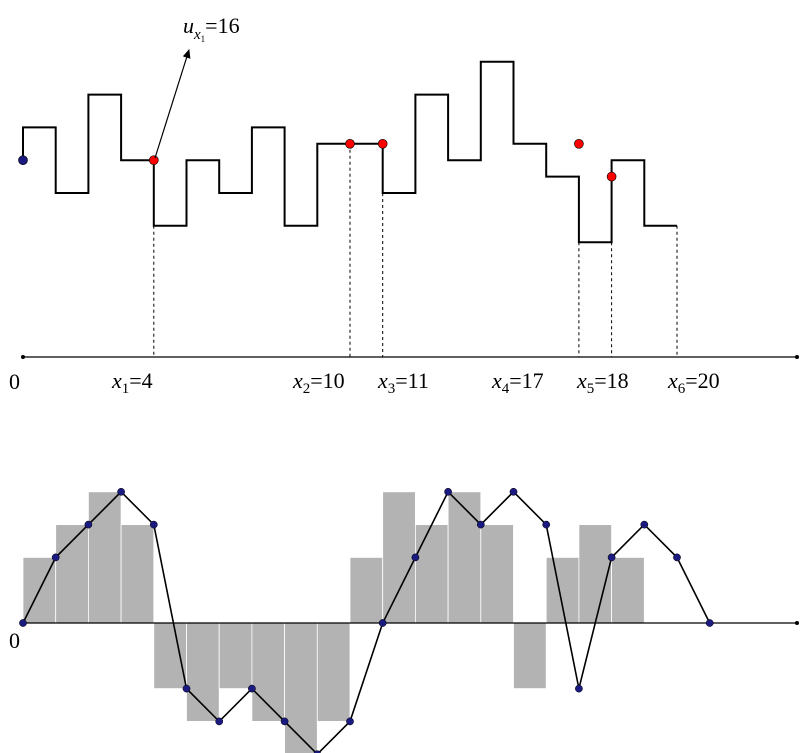 This screenshot has width=802, height=753. I want to click on marked-points, so click(317, 160).